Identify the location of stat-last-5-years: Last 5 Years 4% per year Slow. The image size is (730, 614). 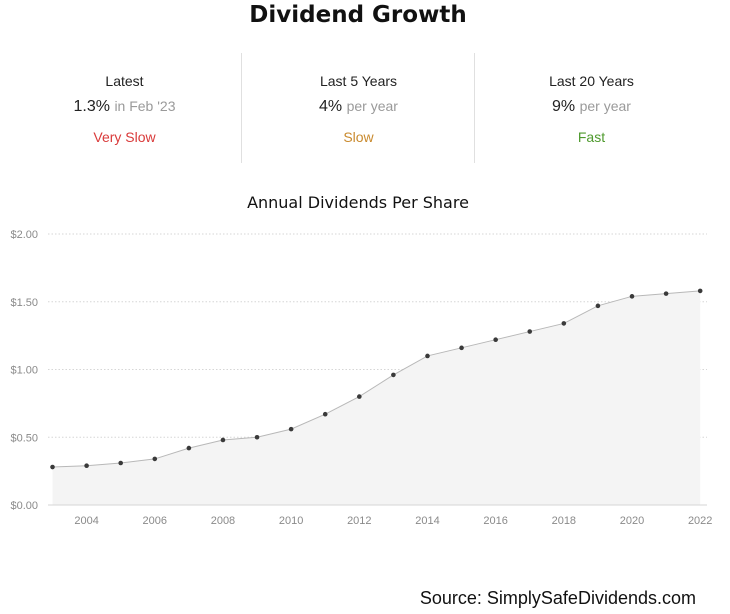
(358, 108).